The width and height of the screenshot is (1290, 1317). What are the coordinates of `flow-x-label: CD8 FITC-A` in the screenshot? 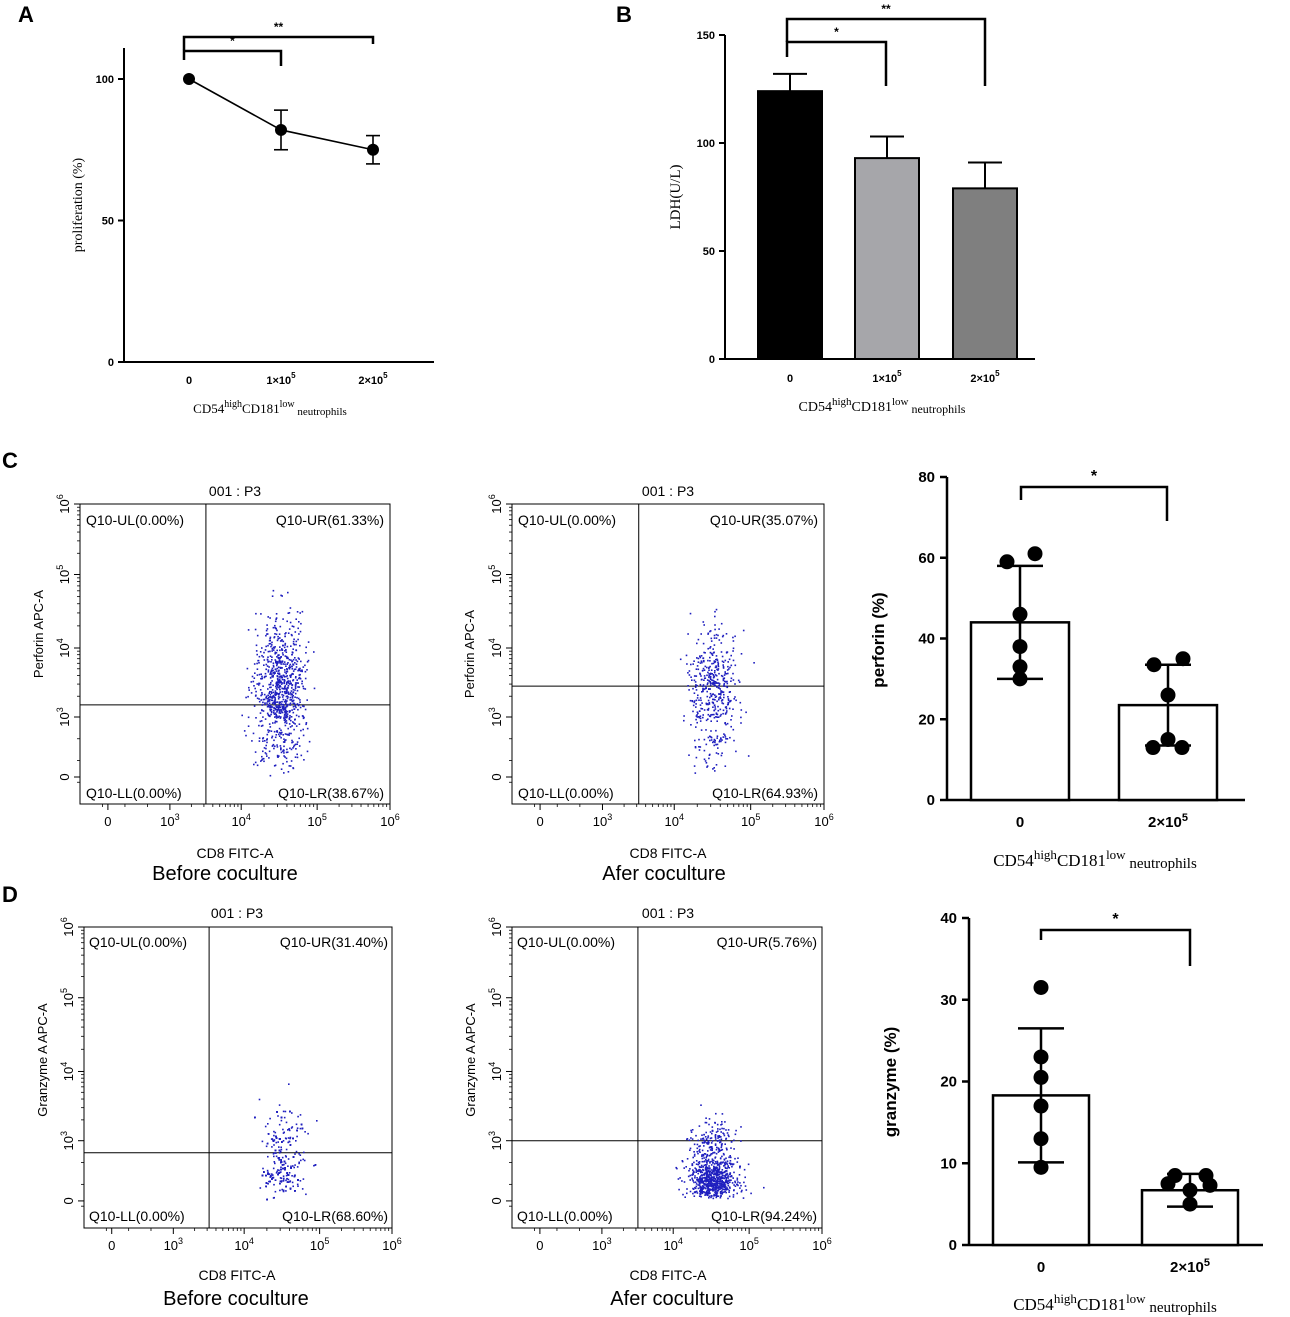 It's located at (236, 853).